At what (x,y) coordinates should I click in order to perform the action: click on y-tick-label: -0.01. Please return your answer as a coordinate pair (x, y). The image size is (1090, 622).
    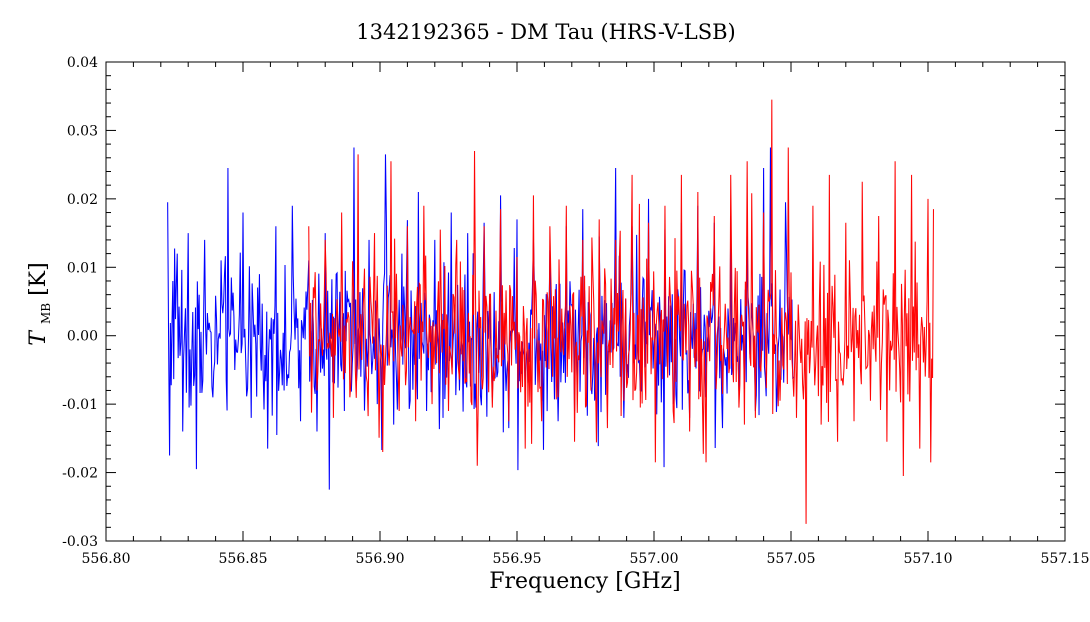
    Looking at the image, I should click on (80, 405).